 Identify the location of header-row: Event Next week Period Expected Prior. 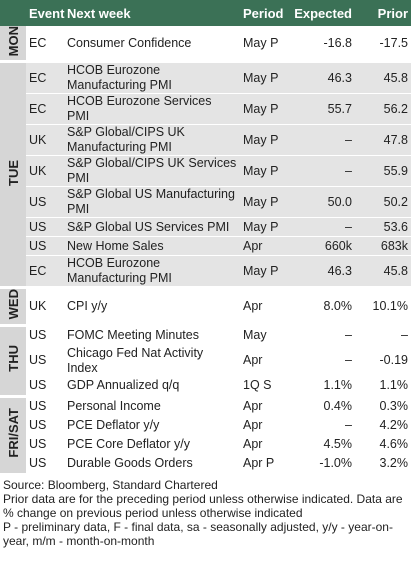
(205, 13).